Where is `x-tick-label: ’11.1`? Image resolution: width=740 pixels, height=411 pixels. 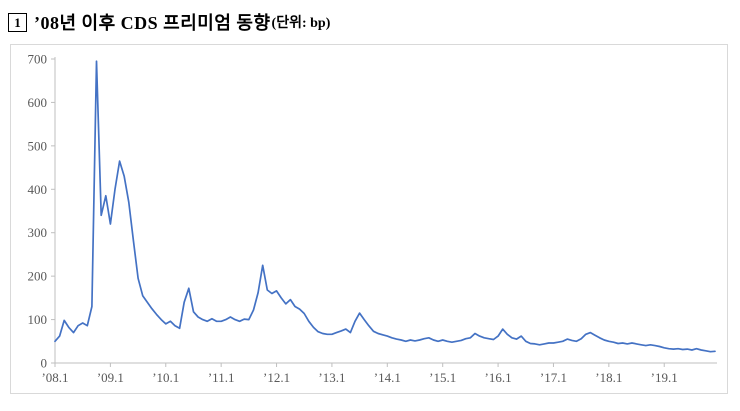
x-tick-label: ’11.1 is located at coordinates (221, 377).